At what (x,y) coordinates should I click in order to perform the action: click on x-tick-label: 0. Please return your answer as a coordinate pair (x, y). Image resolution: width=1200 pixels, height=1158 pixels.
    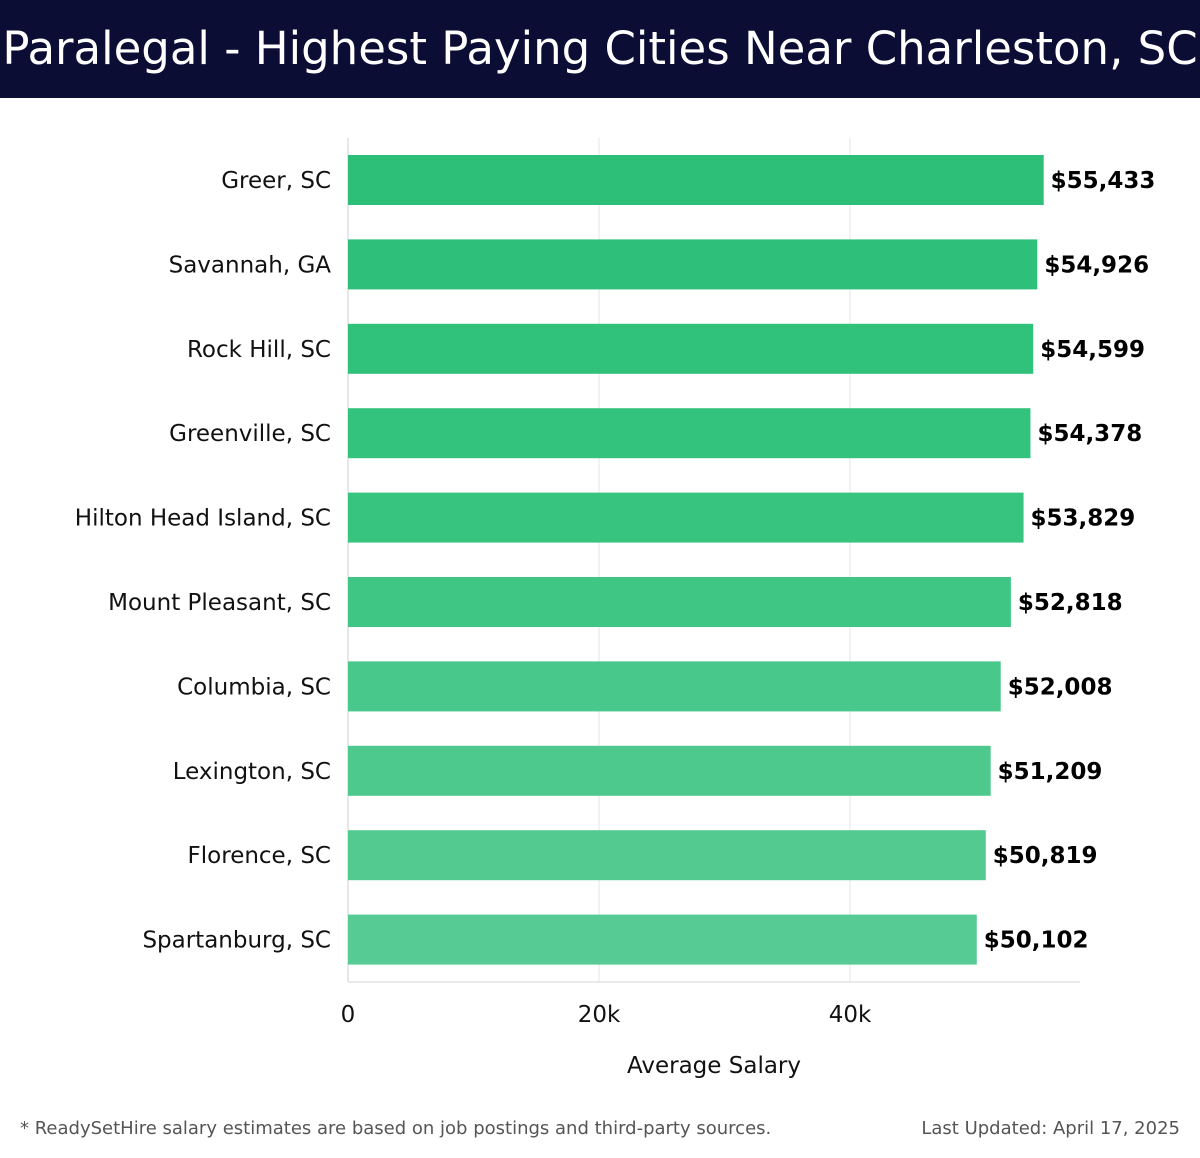
    Looking at the image, I should click on (348, 1015).